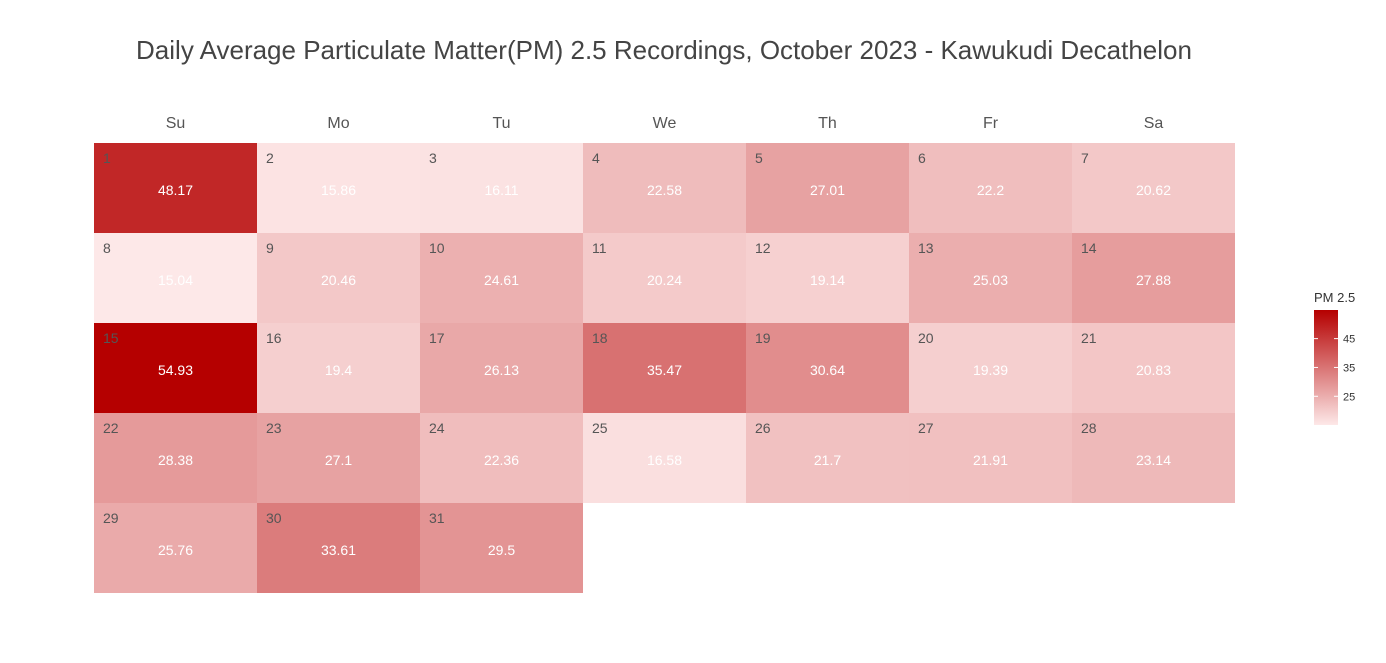 Image resolution: width=1386 pixels, height=663 pixels. I want to click on value-label: 26.13, so click(501, 370).